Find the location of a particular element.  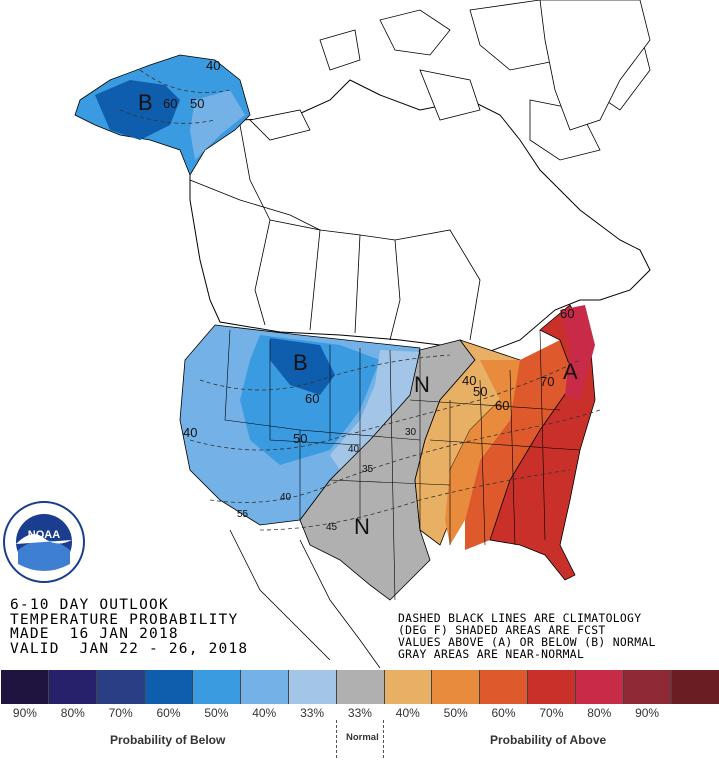

note-line: DASHED BLACK LINES ARE CLIMATOLOGY is located at coordinates (520, 618).